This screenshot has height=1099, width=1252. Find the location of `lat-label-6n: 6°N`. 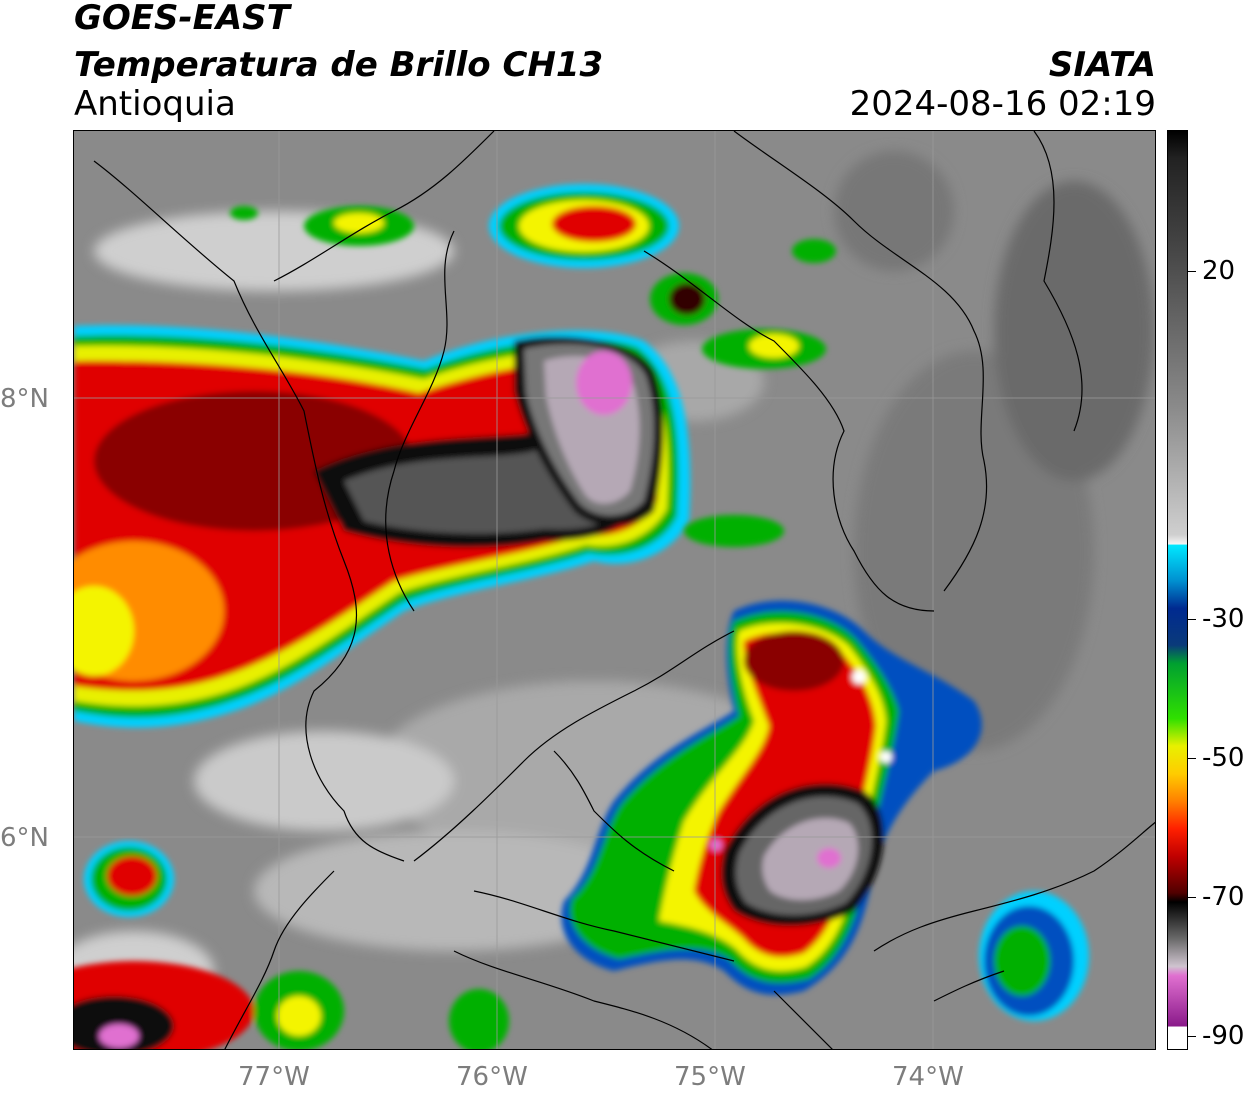

lat-label-6n: 6°N is located at coordinates (24, 838).